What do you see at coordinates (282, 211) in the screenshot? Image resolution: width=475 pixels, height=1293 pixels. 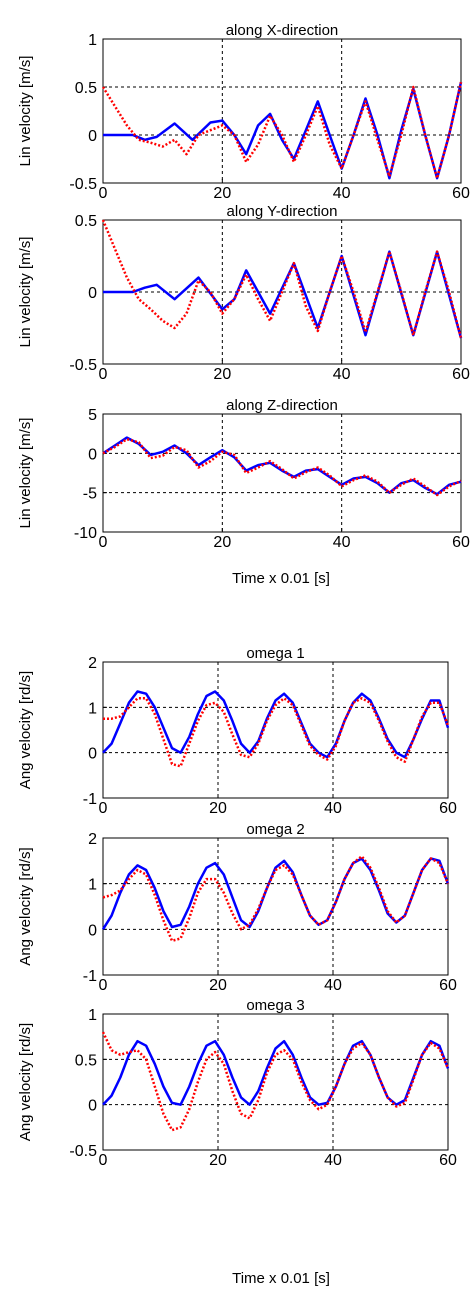 I see `chart-title-2: along Y-direction` at bounding box center [282, 211].